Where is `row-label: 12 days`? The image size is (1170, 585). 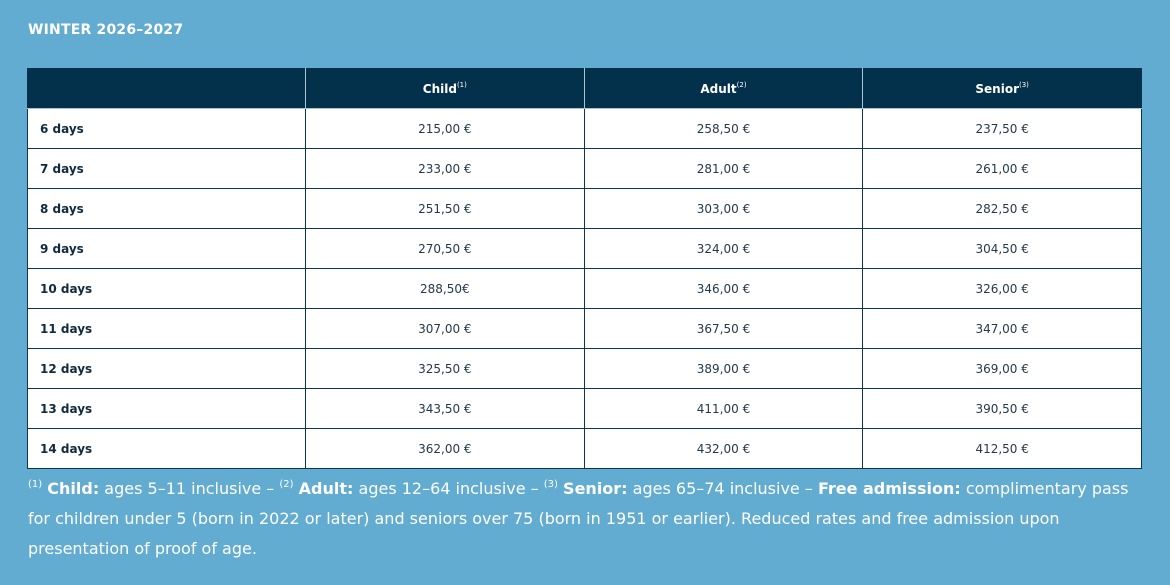
row-label: 12 days is located at coordinates (166, 368).